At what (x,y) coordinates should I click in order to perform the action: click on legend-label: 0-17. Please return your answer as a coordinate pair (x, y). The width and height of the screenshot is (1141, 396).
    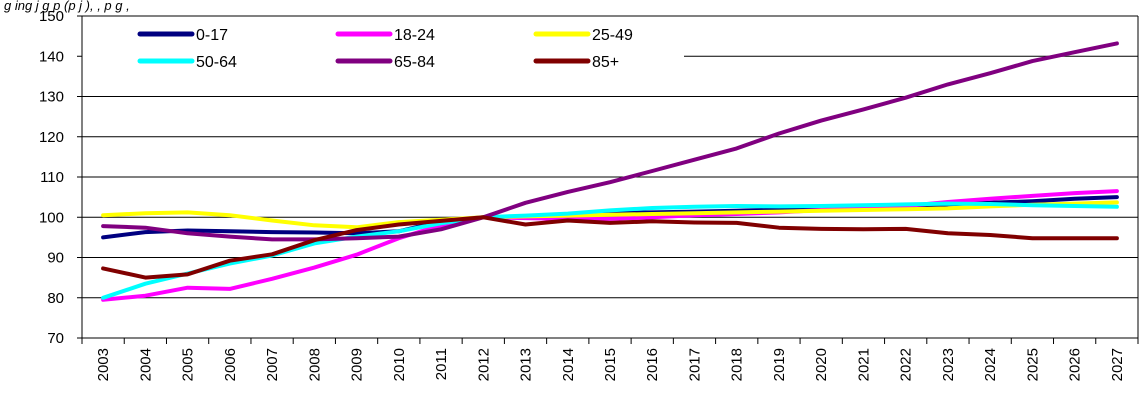
    Looking at the image, I should click on (212, 35).